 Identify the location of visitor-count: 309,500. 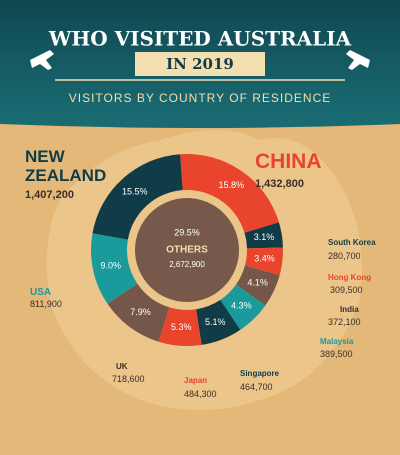
(346, 290).